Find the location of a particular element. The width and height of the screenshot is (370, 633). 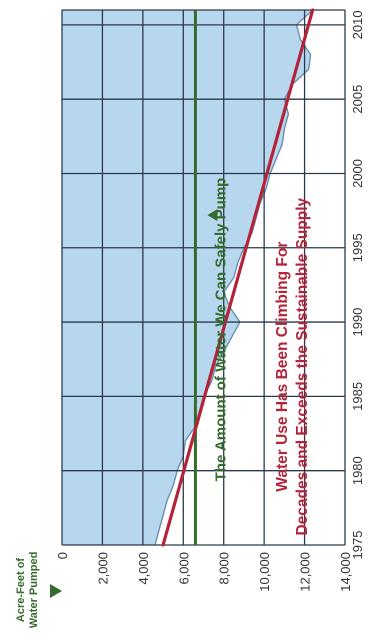

y-tick-label-10000: 10,000 is located at coordinates (264, 572).